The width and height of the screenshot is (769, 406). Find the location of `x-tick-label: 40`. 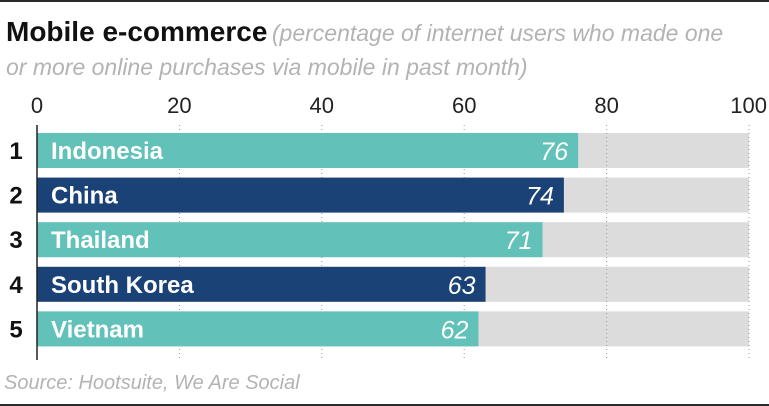

x-tick-label: 40 is located at coordinates (322, 105).